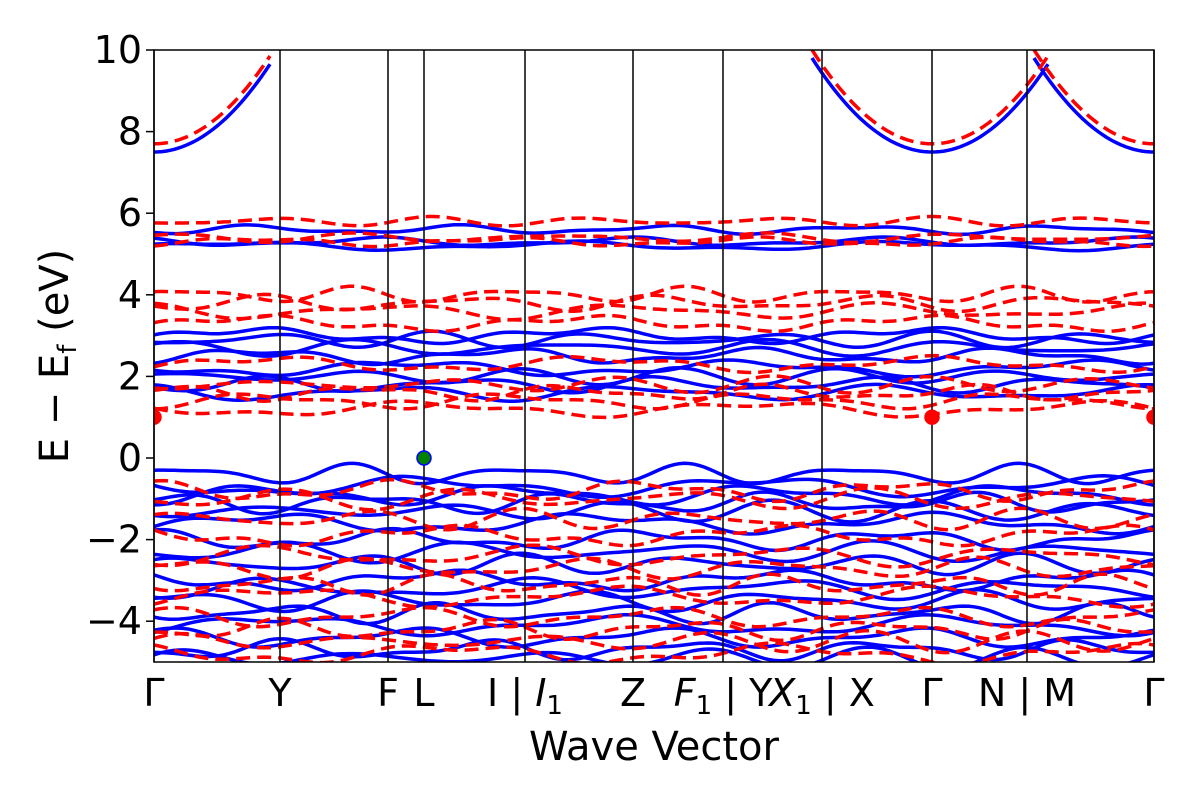 This screenshot has height=800, width=1200. I want to click on y-tick-label: 0, so click(130, 458).